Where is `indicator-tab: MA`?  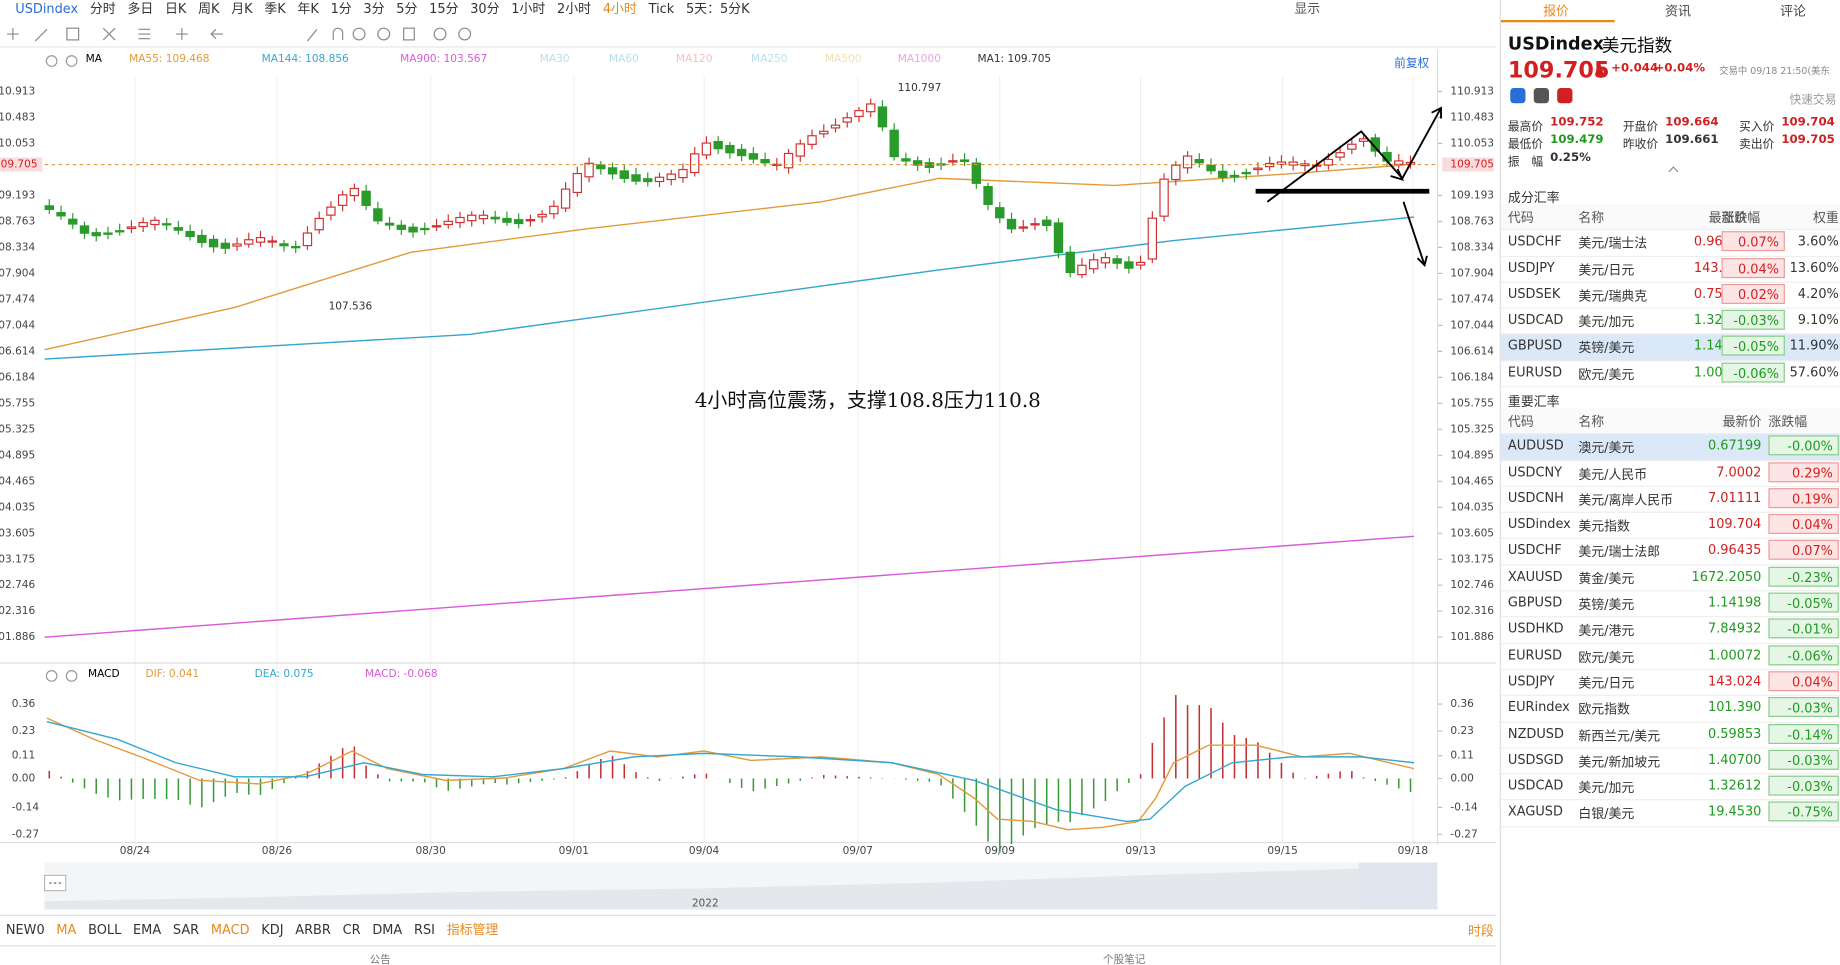
indicator-tab: MA is located at coordinates (66, 929).